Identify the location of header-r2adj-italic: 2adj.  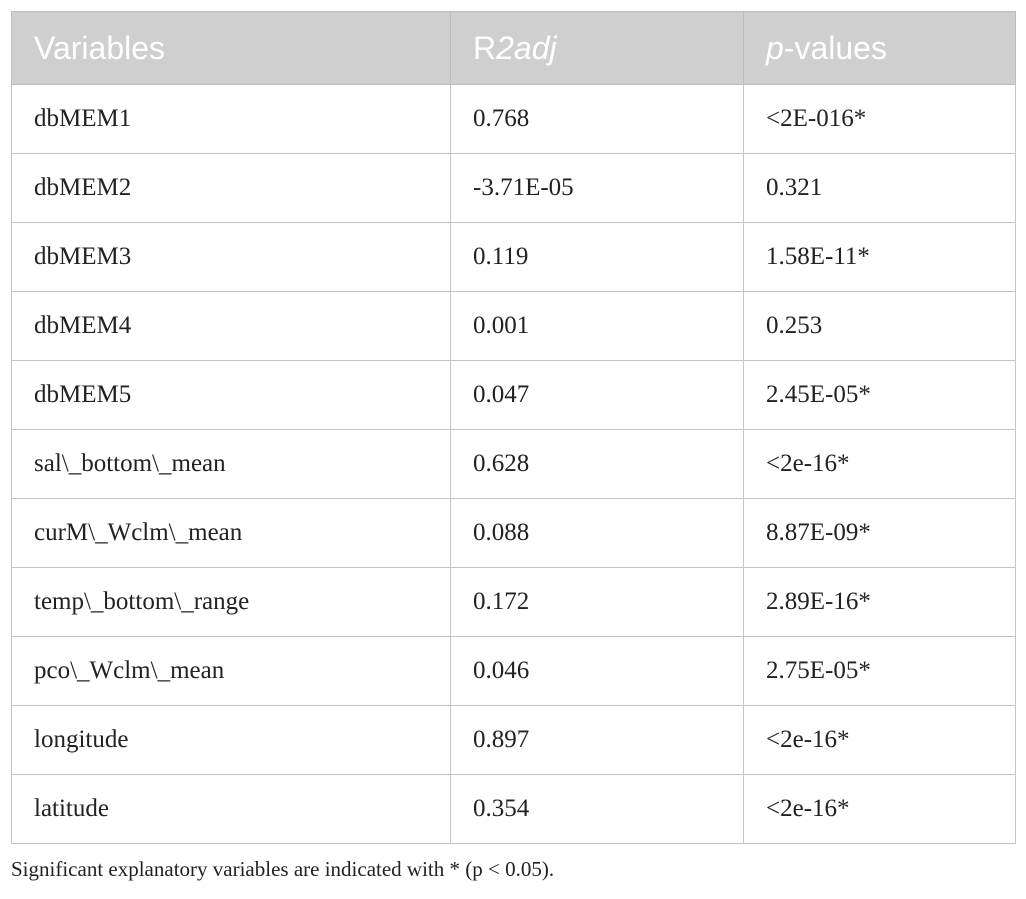
(526, 47).